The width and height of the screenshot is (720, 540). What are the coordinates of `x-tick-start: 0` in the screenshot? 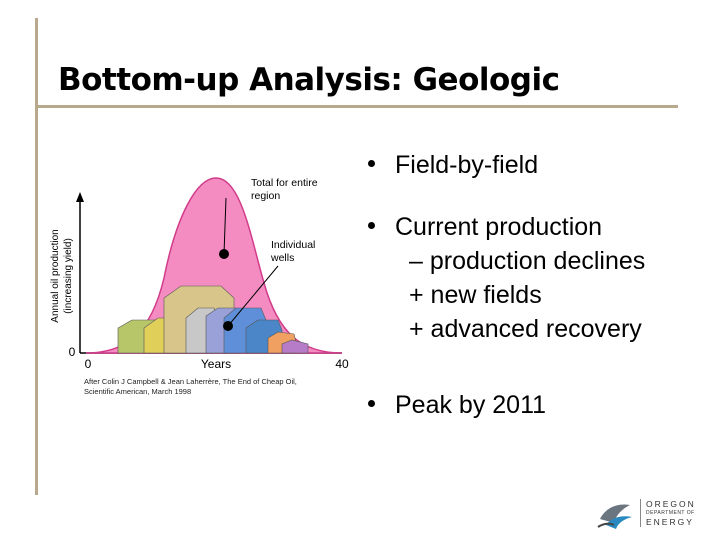 It's located at (88, 364).